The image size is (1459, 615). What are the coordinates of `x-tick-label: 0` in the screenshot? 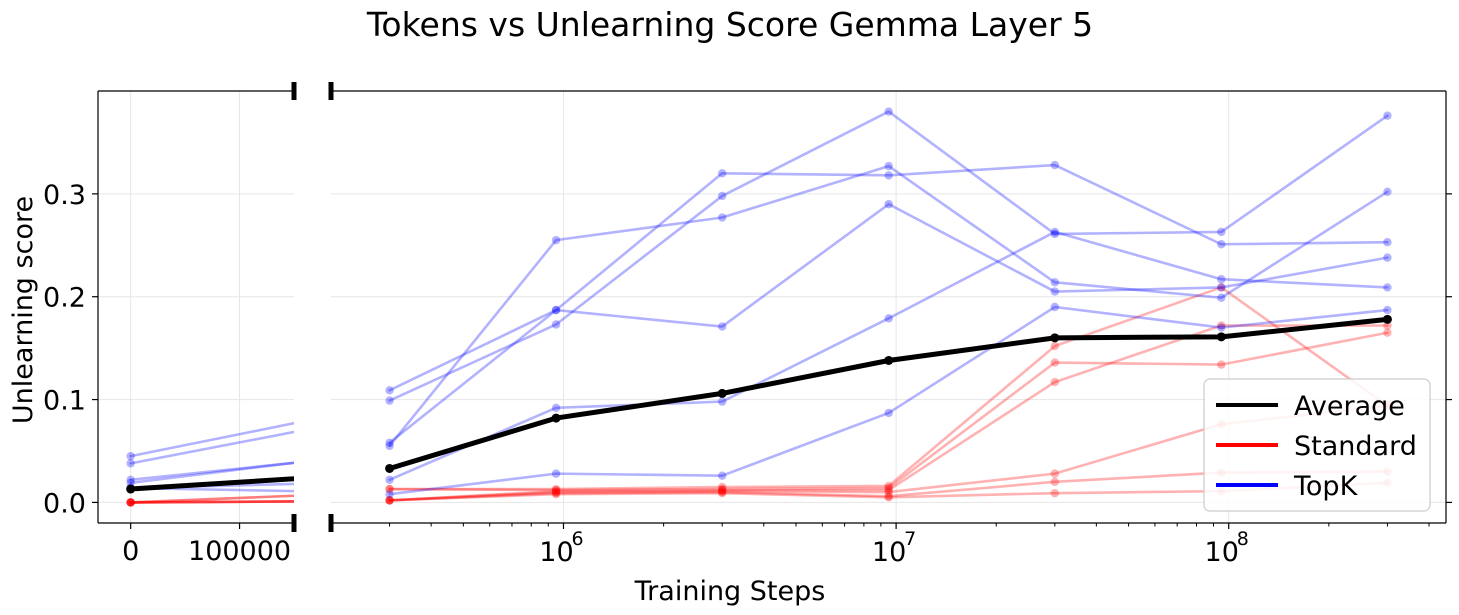 It's located at (130, 551).